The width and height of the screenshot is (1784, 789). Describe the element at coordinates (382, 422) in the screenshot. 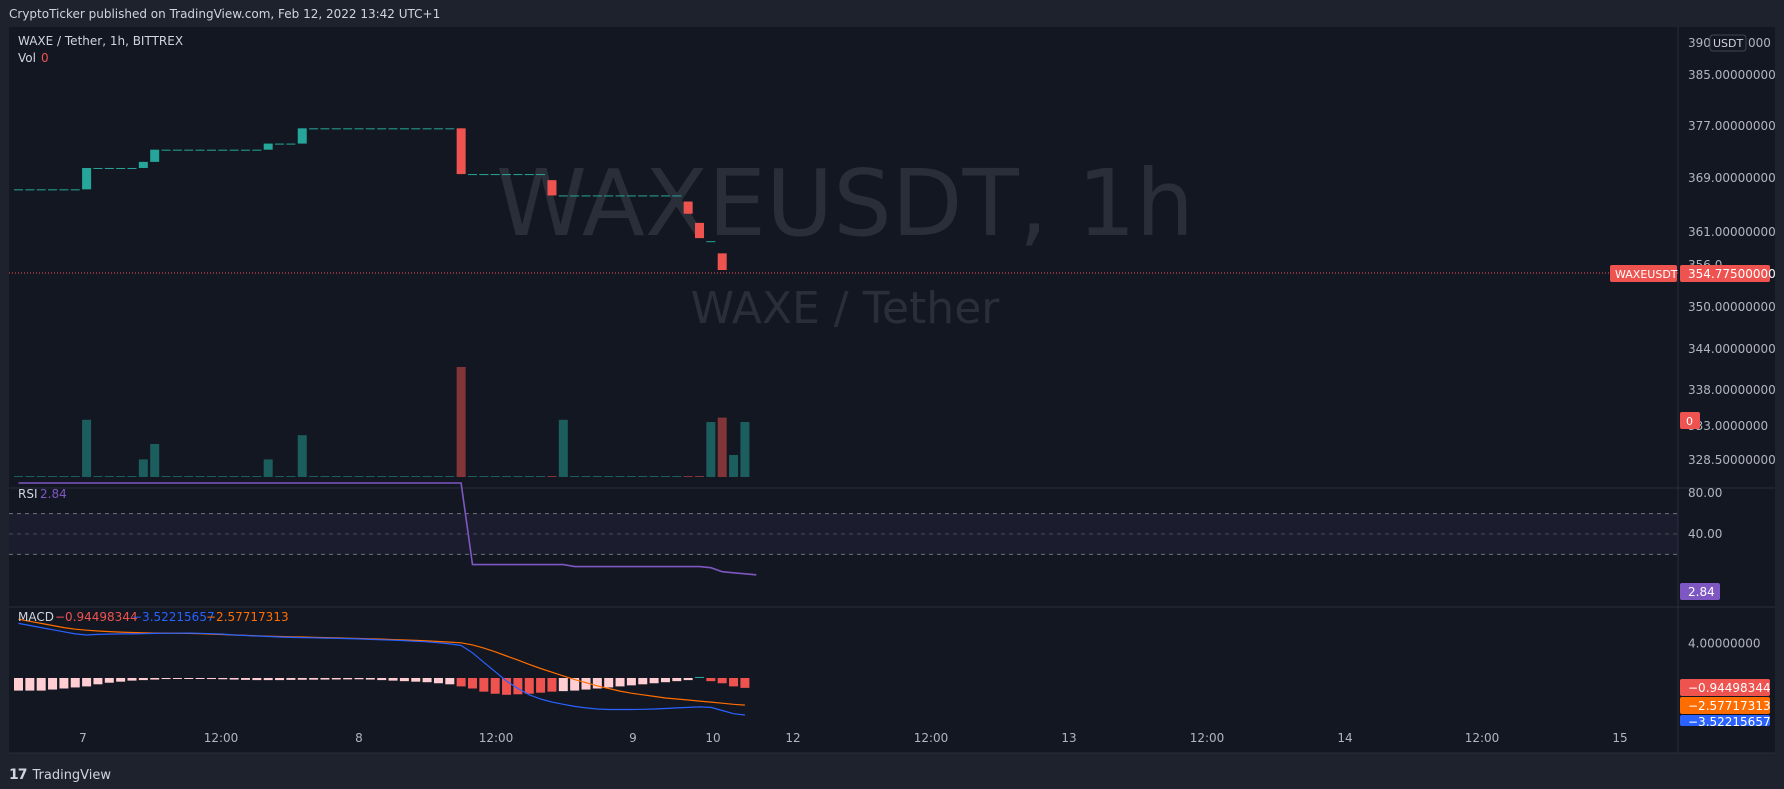

I see `volume-bars` at that location.